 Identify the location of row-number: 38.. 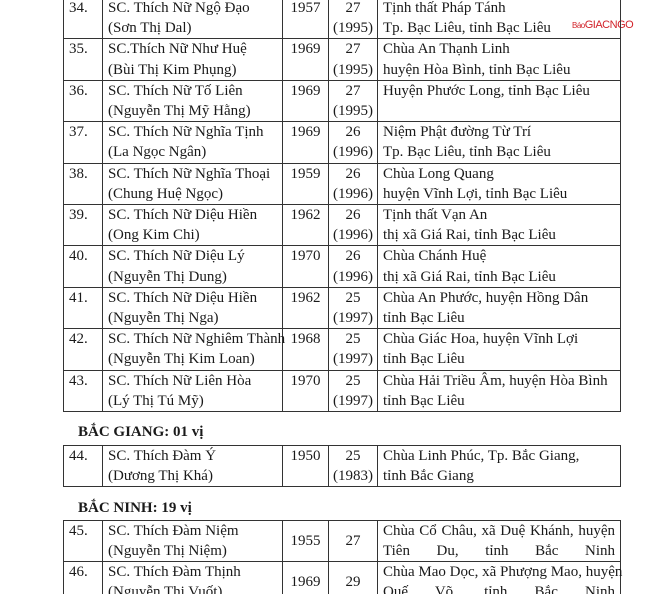
(78, 173).